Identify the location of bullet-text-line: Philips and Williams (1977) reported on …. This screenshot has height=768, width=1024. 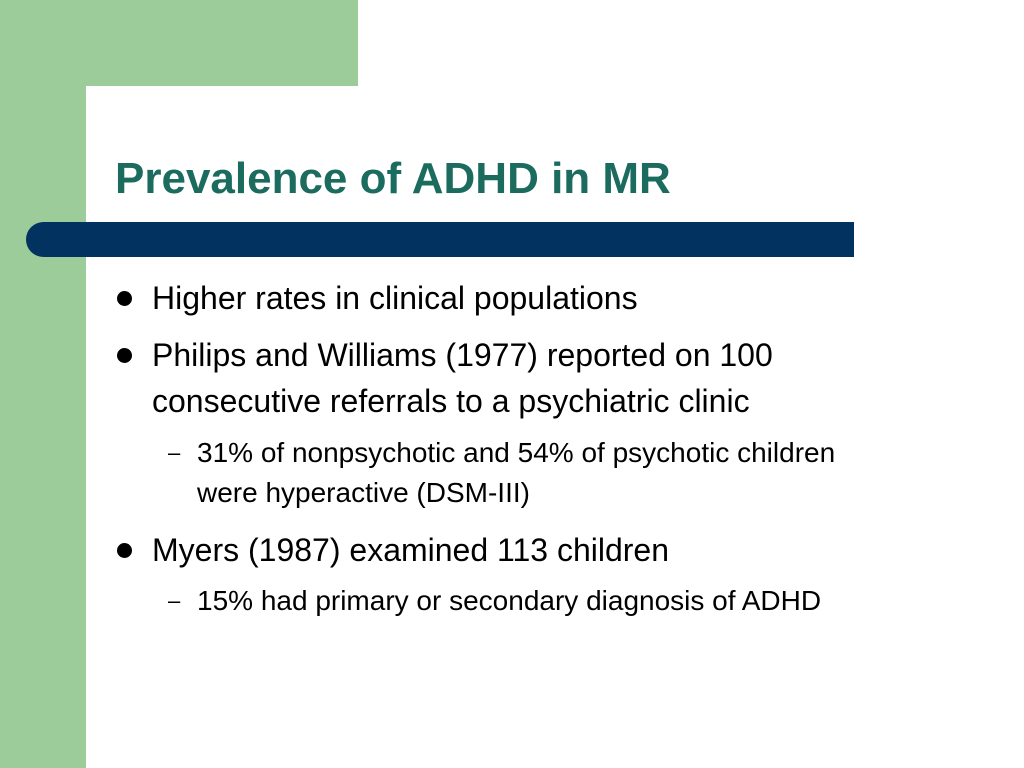
(462, 355).